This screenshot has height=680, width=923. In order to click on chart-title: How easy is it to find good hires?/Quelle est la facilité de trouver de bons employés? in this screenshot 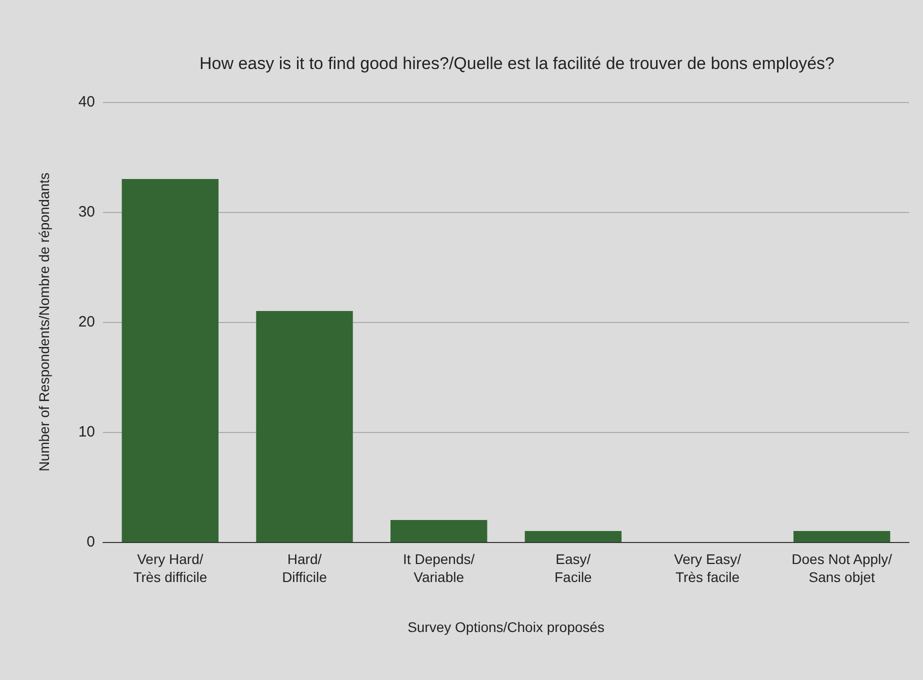, I will do `click(517, 63)`.